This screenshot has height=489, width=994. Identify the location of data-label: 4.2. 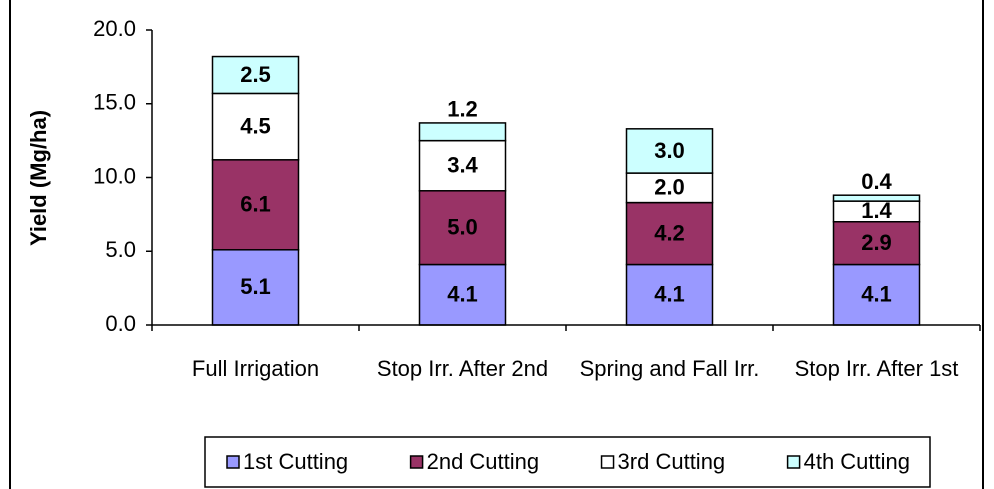
(669, 232).